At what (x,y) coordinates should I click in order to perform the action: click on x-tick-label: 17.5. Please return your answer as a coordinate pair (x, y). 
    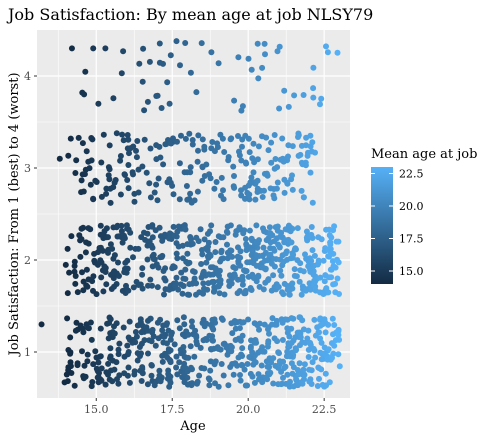
    Looking at the image, I should click on (172, 409).